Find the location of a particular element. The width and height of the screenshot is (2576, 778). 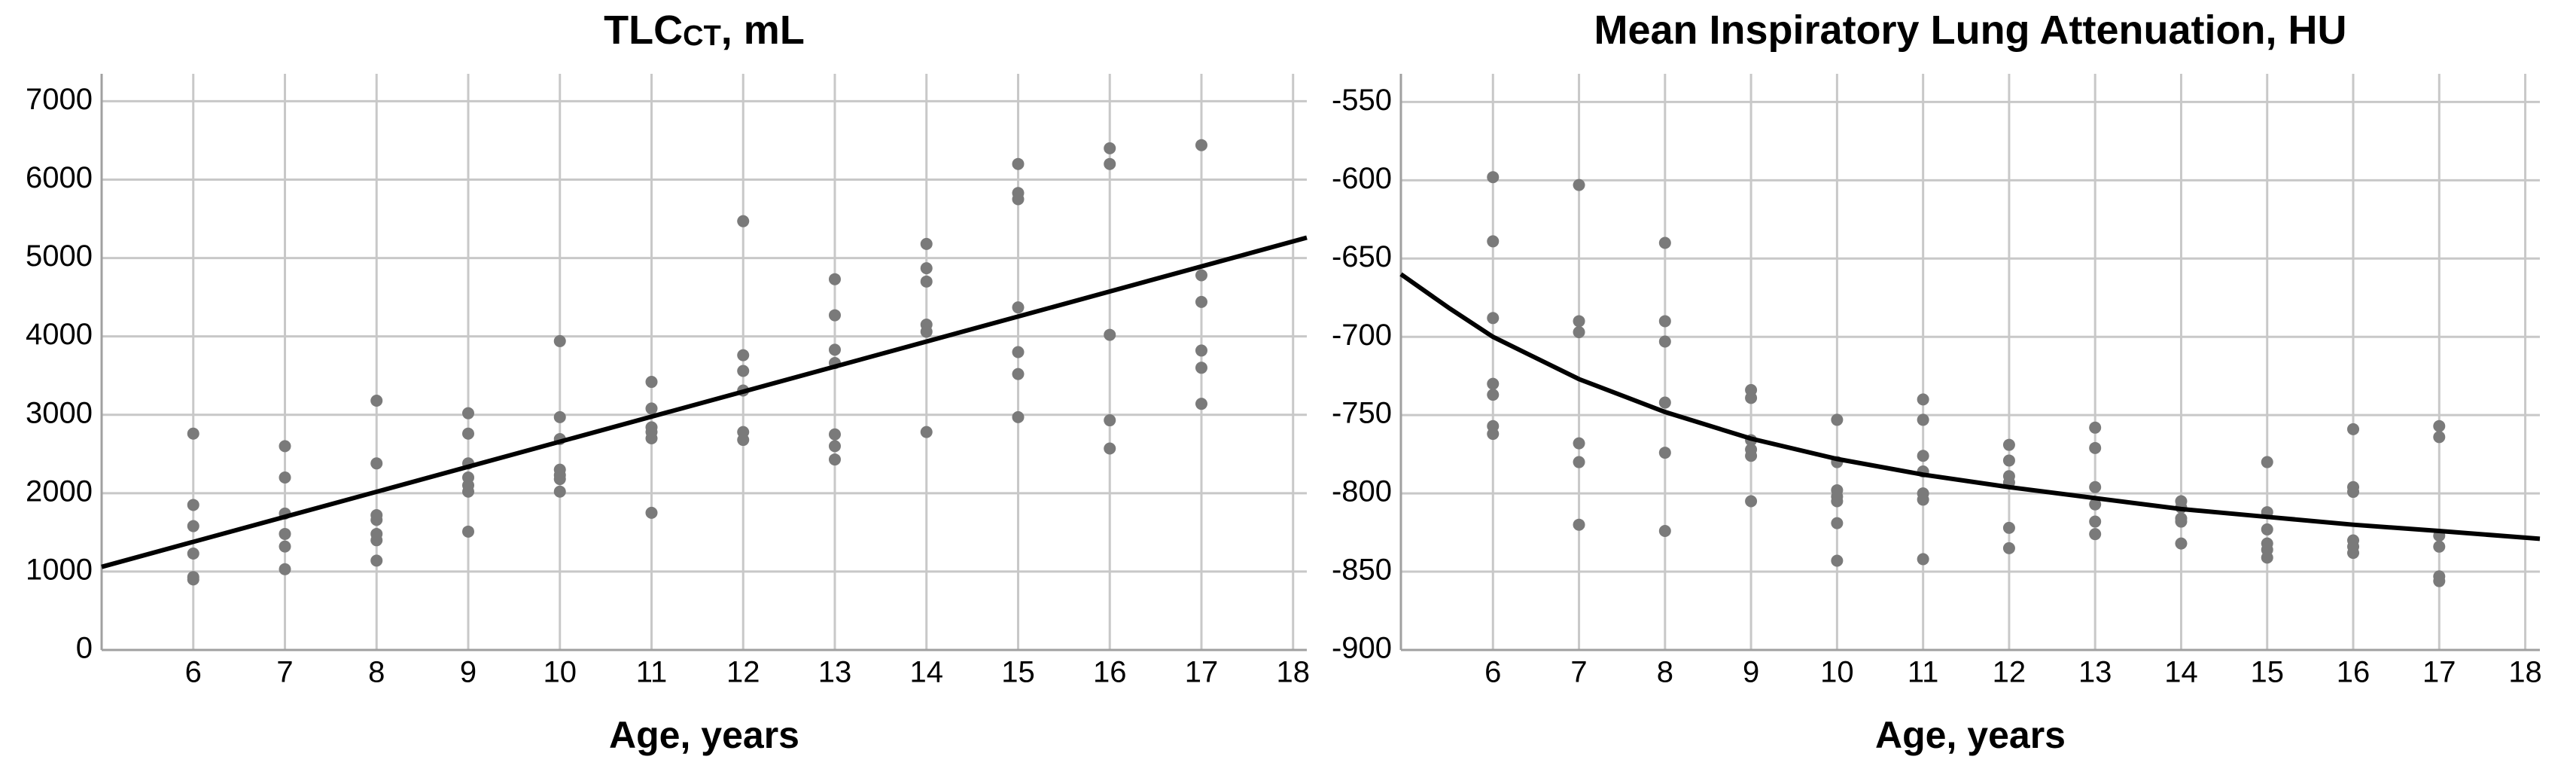

y-tick-label: -600 is located at coordinates (1362, 178).